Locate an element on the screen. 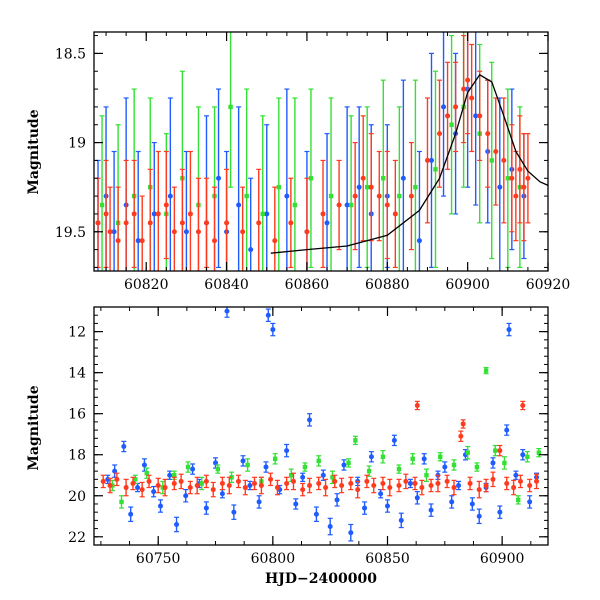 The width and height of the screenshot is (600, 600). bottom-x-tick-label: 60800 is located at coordinates (273, 559).